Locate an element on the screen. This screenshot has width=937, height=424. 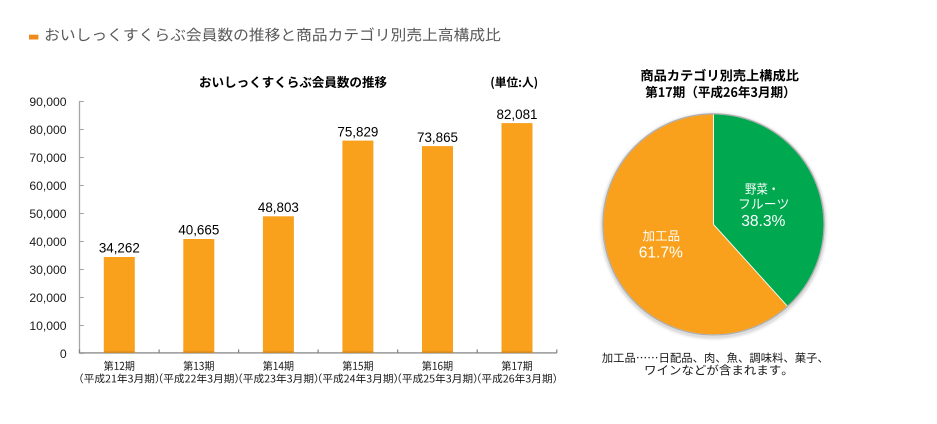
svg-text: 73,865 is located at coordinates (437, 137).